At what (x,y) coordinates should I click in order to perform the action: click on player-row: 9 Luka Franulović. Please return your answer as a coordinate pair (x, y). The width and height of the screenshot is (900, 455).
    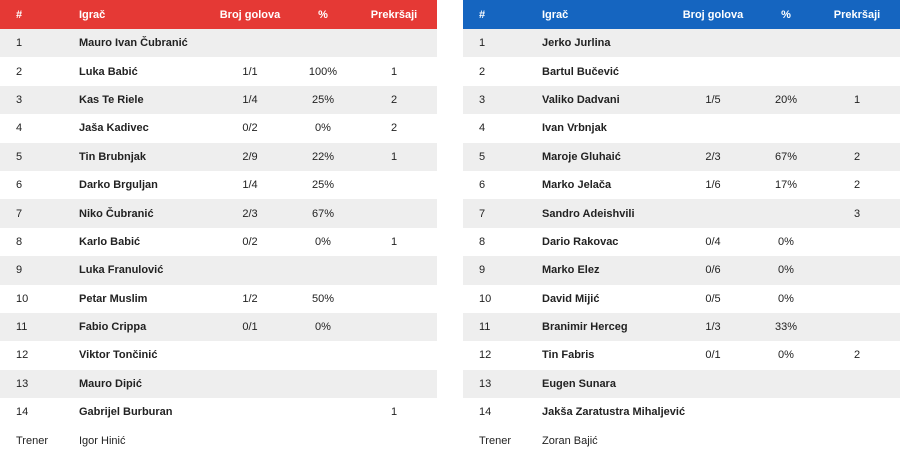
    Looking at the image, I should click on (218, 270).